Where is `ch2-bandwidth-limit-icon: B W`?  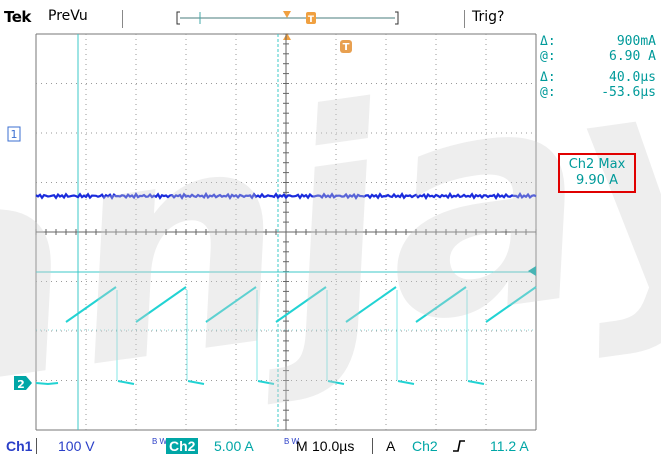
ch2-bandwidth-limit-icon: B W is located at coordinates (159, 441).